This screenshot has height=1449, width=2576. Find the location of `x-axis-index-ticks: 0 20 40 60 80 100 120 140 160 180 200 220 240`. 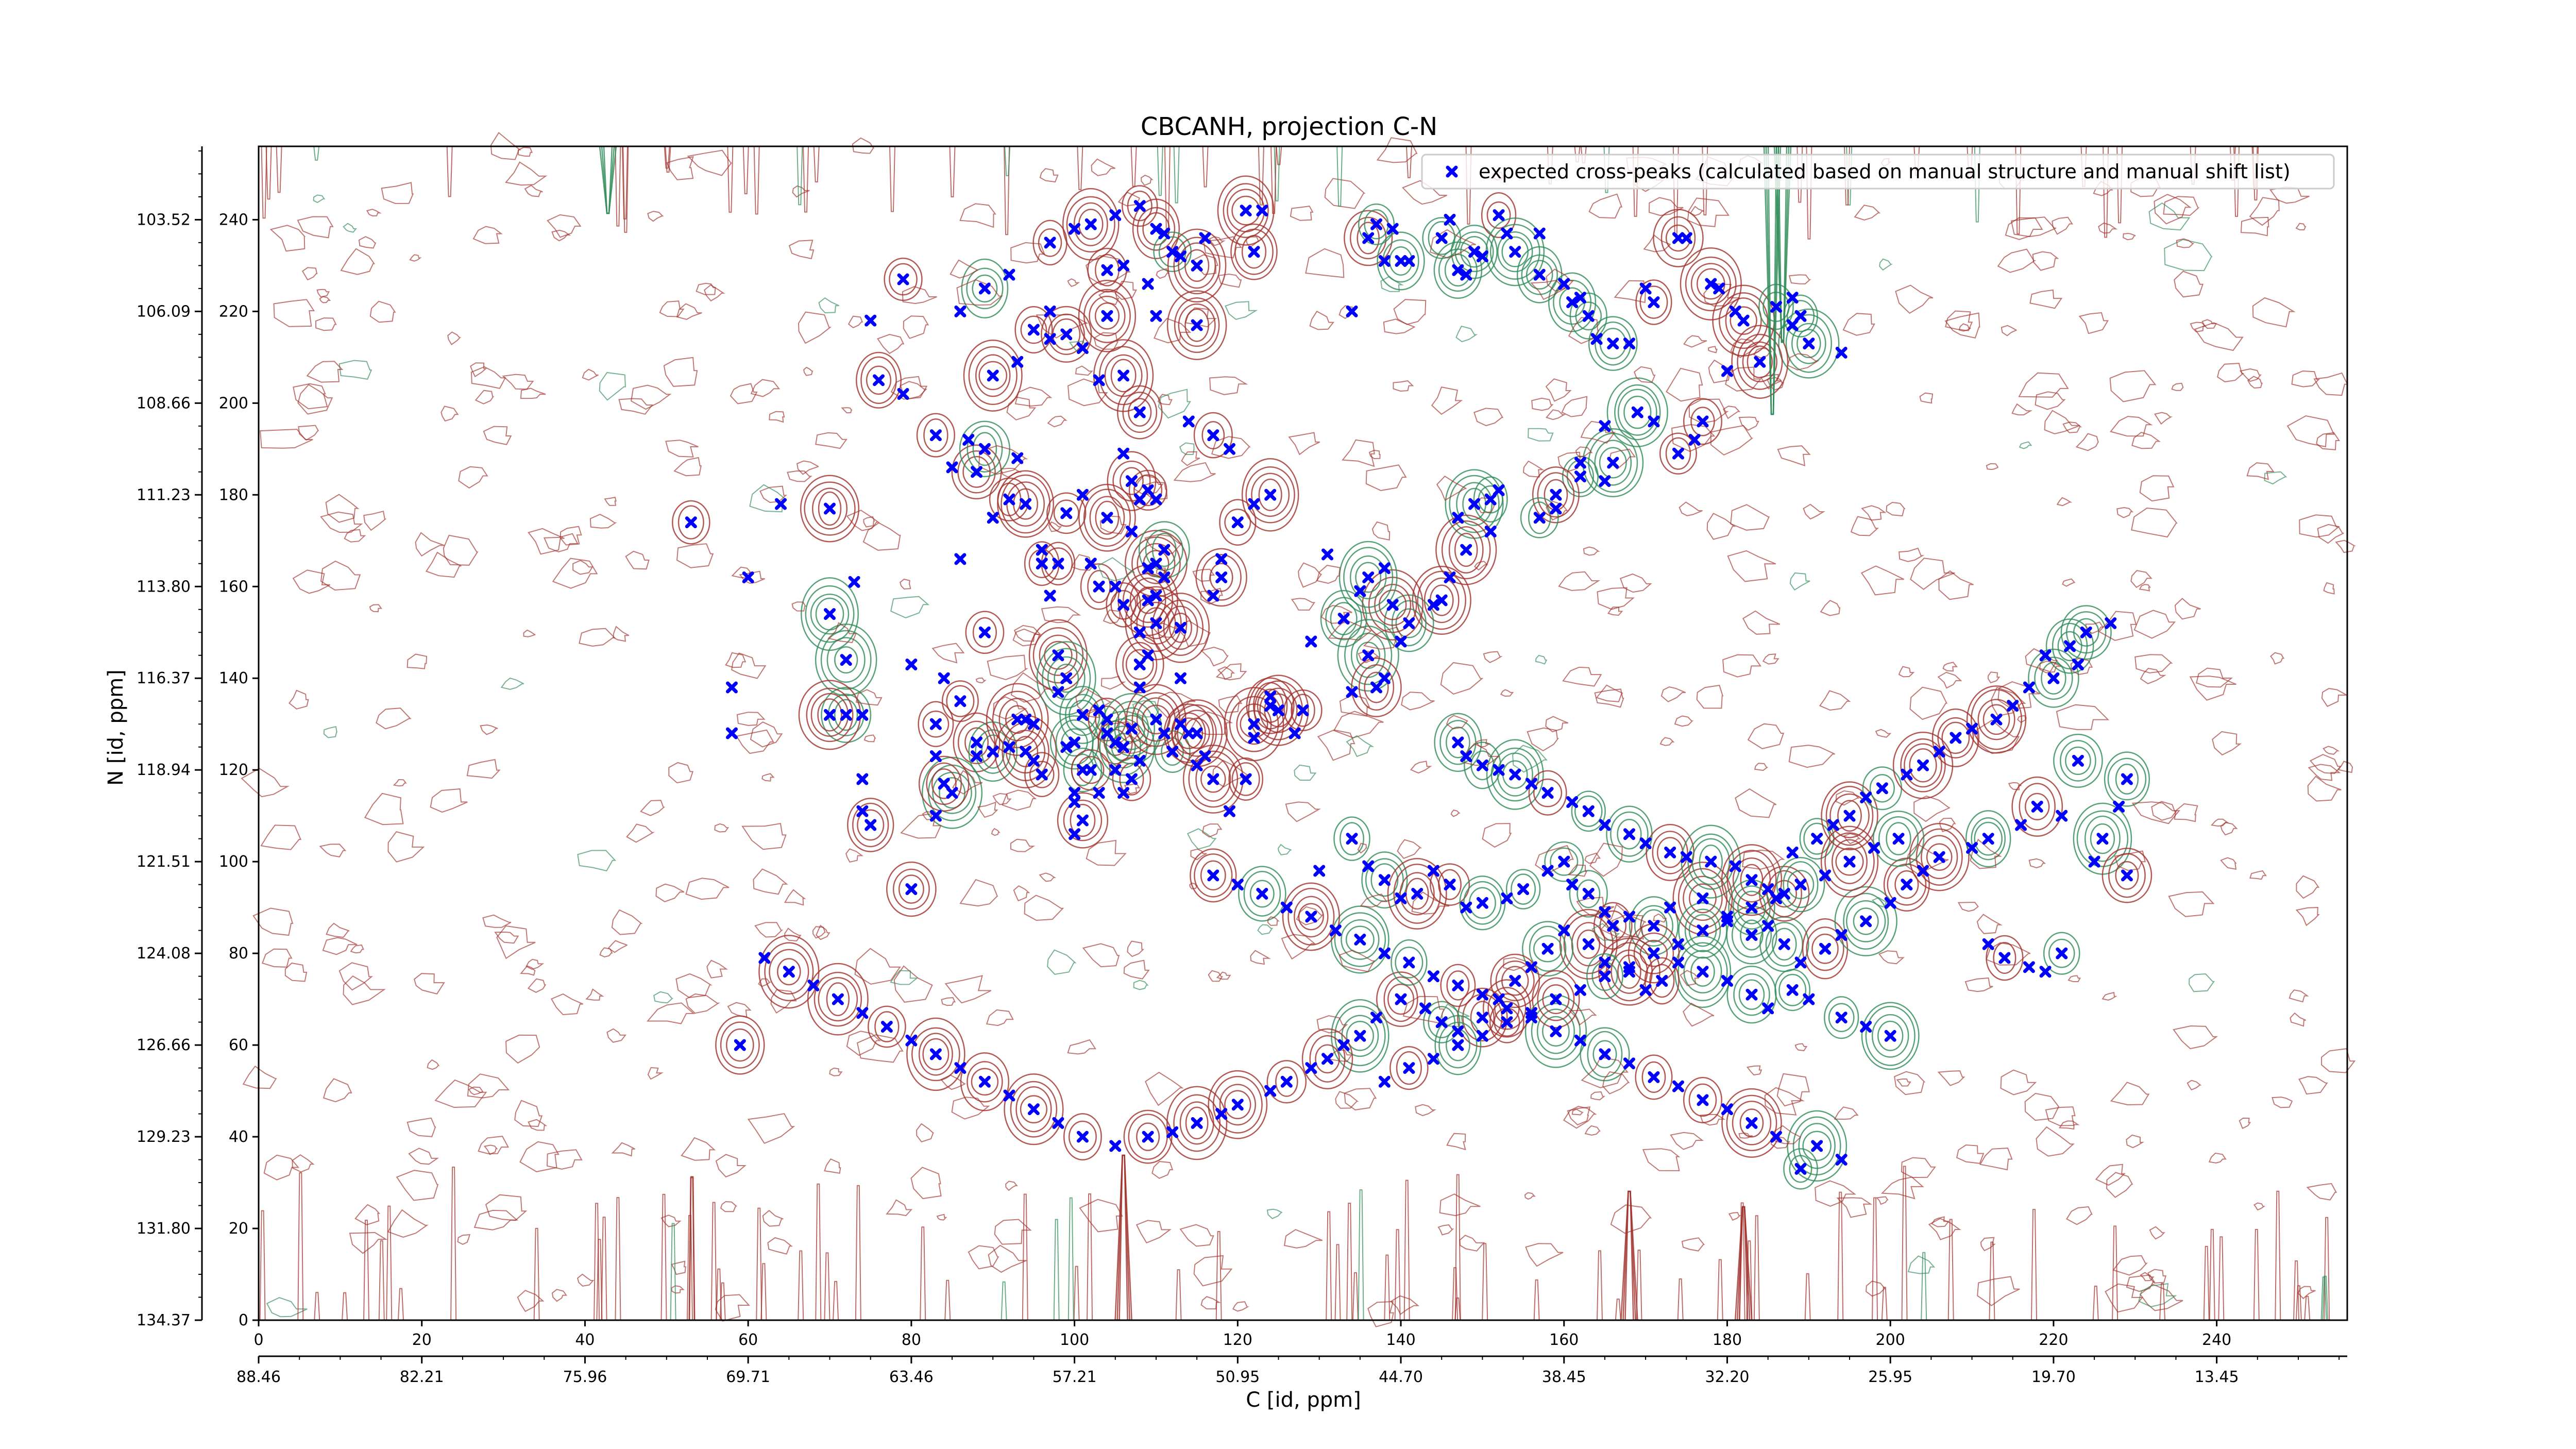

x-axis-index-ticks: 0 20 40 60 80 100 120 140 160 180 200 220 240 is located at coordinates (1242, 1334).